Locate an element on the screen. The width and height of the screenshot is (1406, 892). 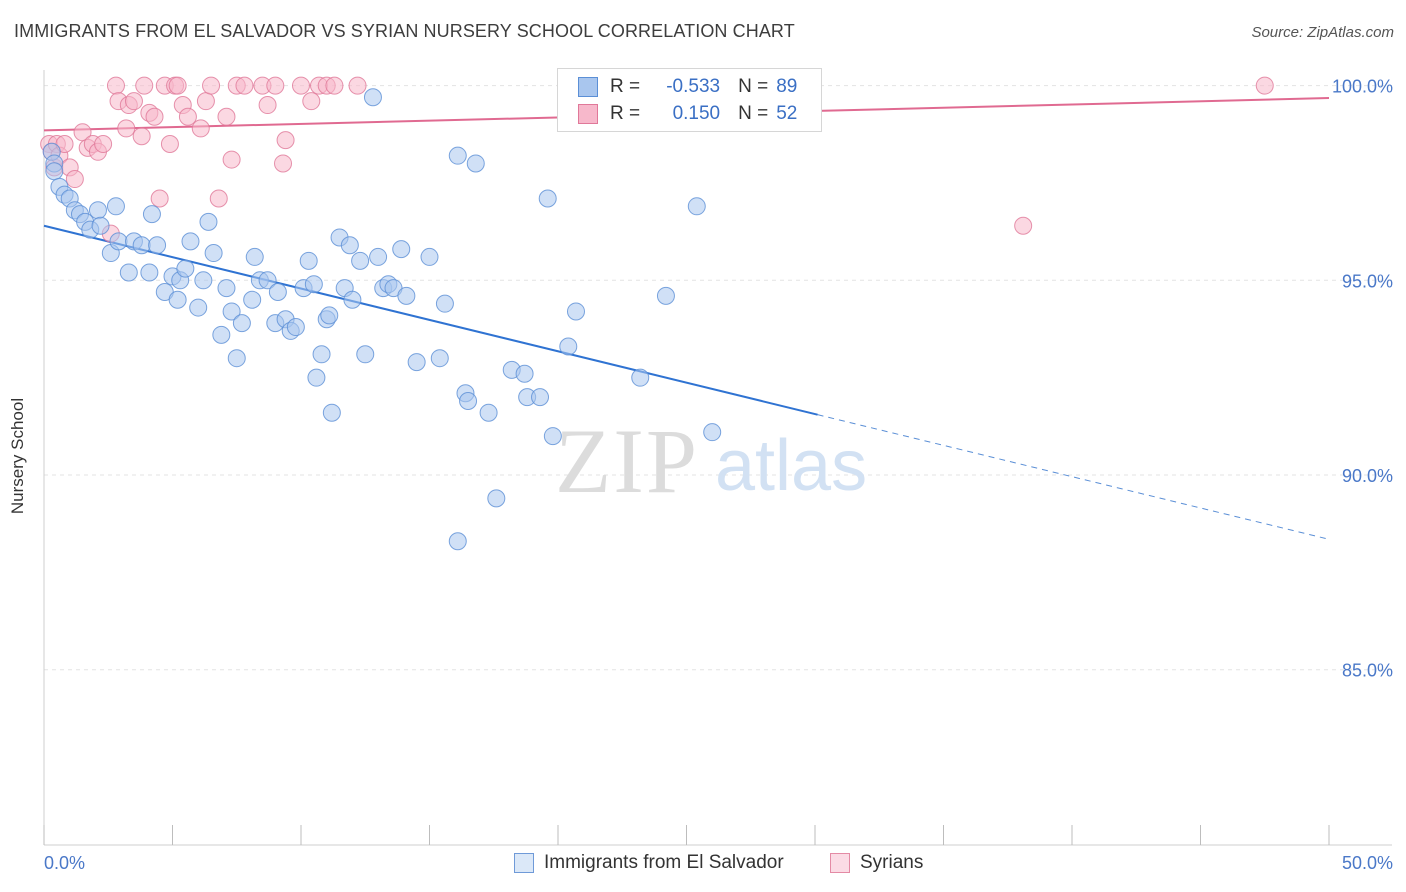
watermark: ZIP atlas is located at coordinates (711, 461).